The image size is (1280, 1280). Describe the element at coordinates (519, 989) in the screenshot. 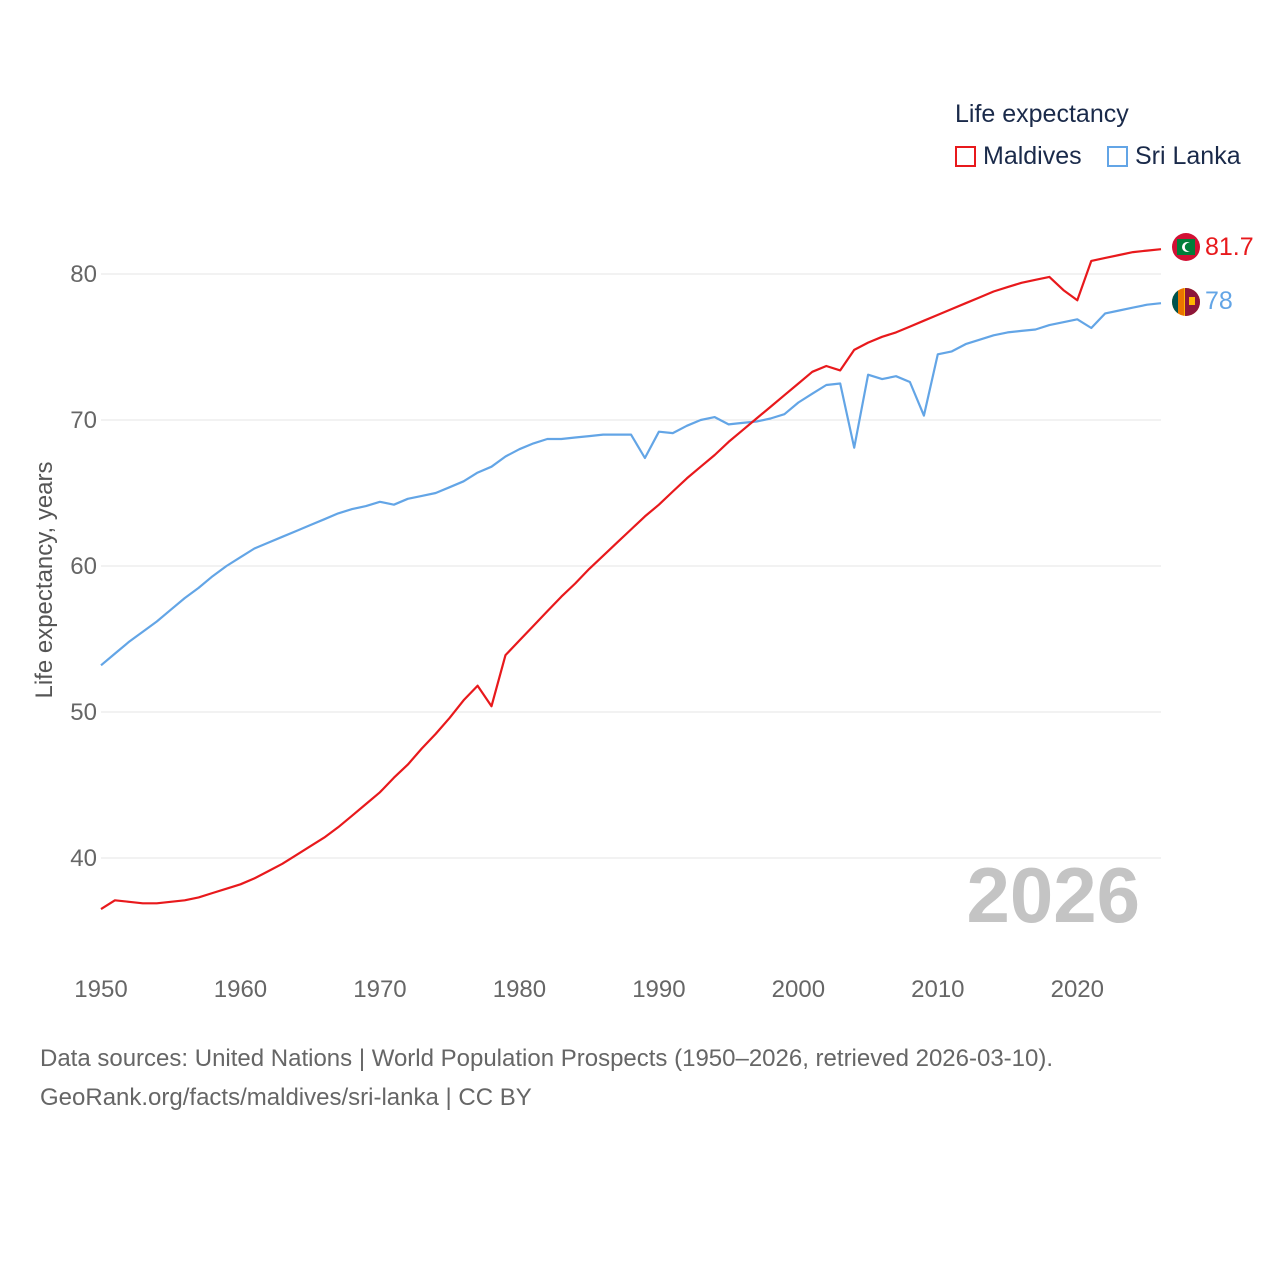

I see `x-tick-label: 1980` at that location.